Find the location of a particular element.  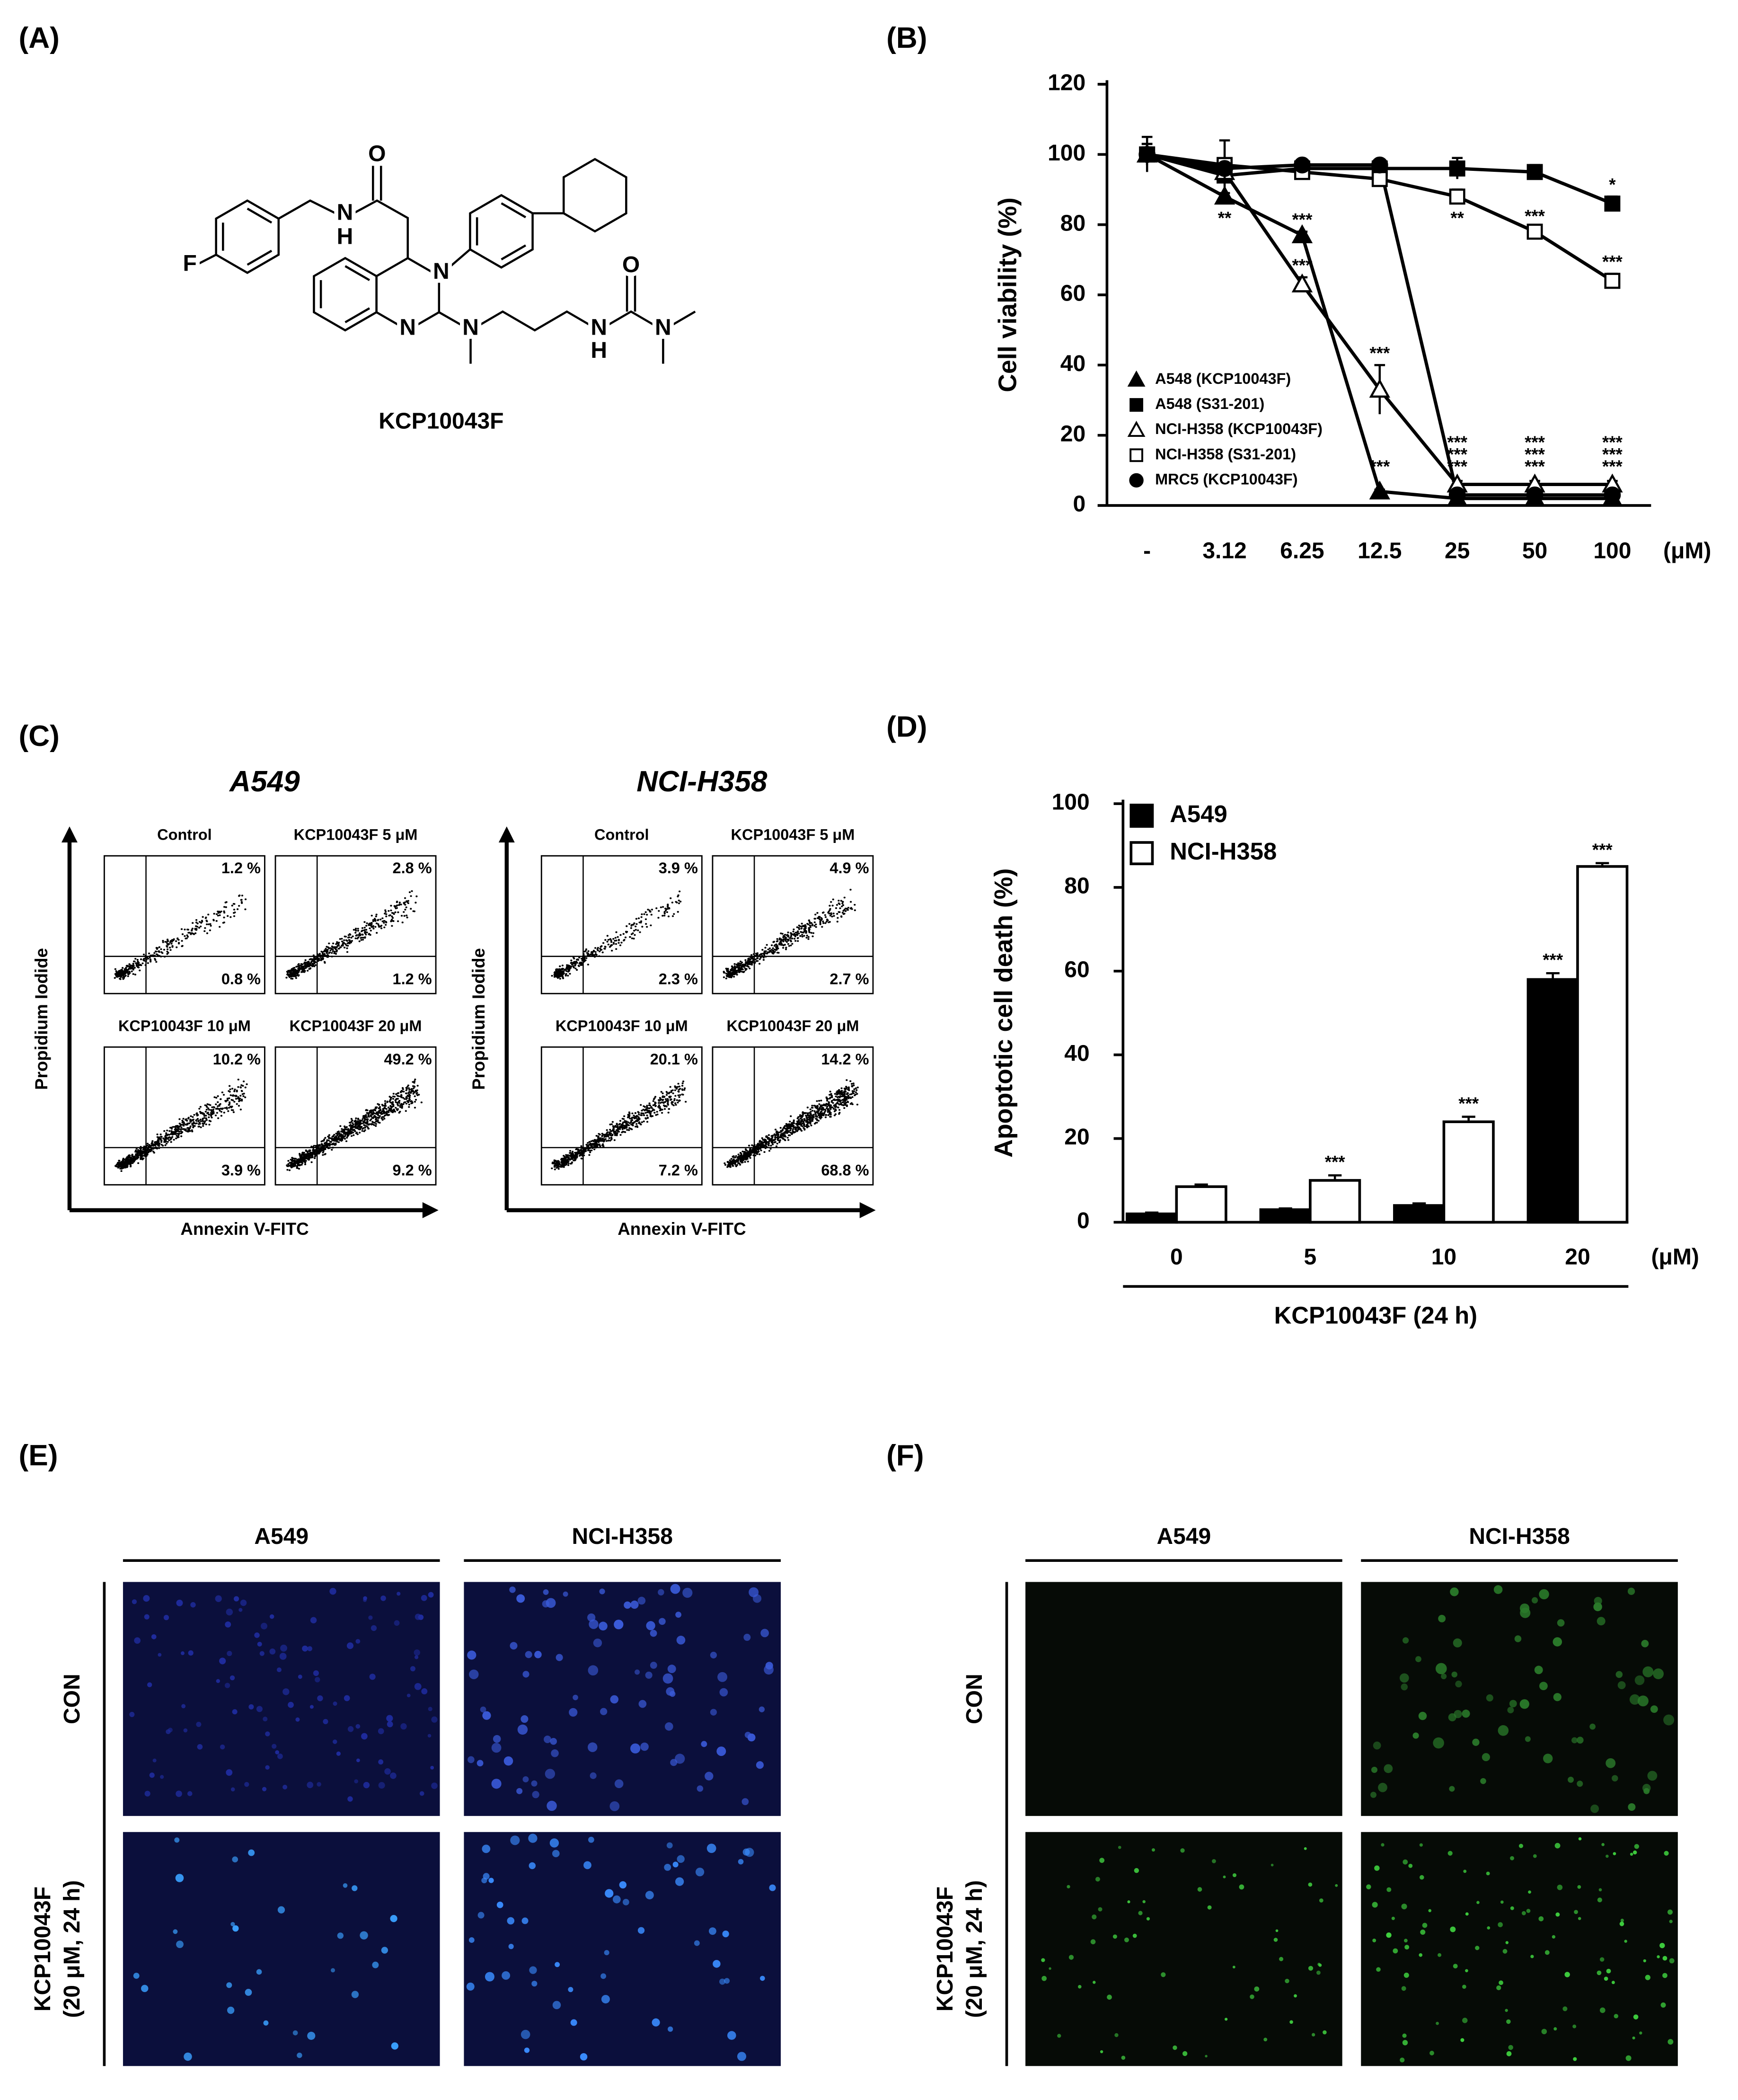

panel-label: (D) is located at coordinates (906, 726).